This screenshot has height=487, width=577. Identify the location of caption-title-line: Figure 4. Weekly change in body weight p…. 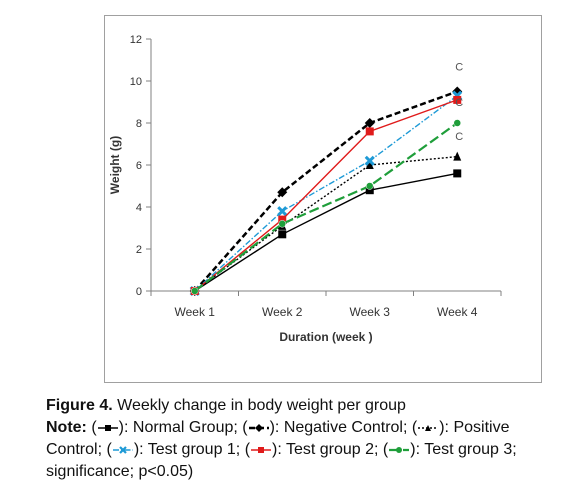
(306, 406).